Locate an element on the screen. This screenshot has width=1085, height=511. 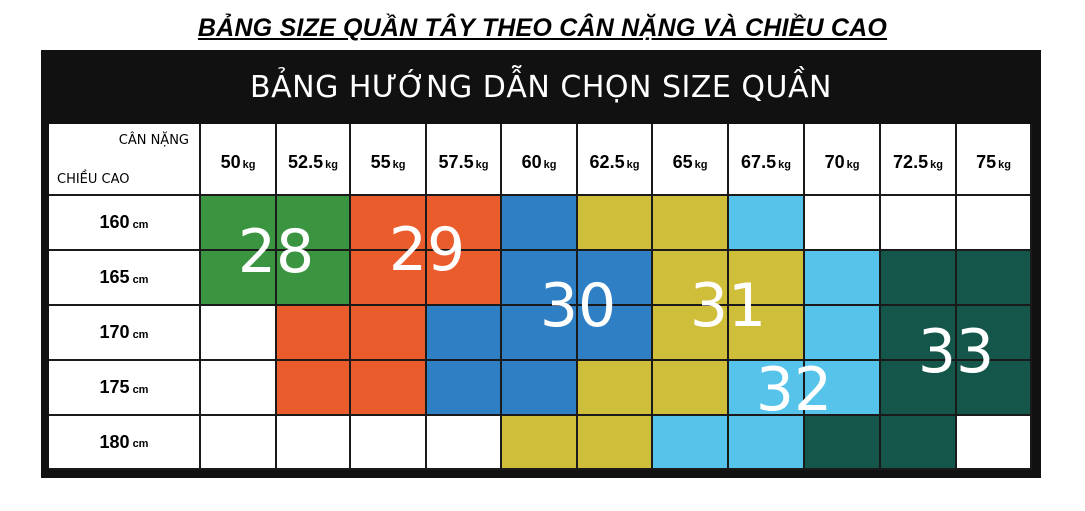
weight-header-value: 67.5 is located at coordinates (759, 161).